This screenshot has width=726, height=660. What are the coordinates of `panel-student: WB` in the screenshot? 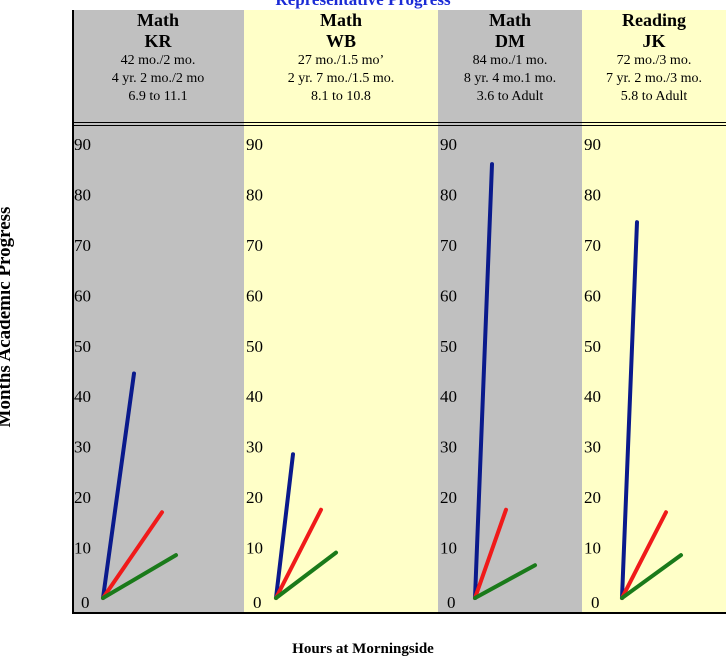 It's located at (340, 41).